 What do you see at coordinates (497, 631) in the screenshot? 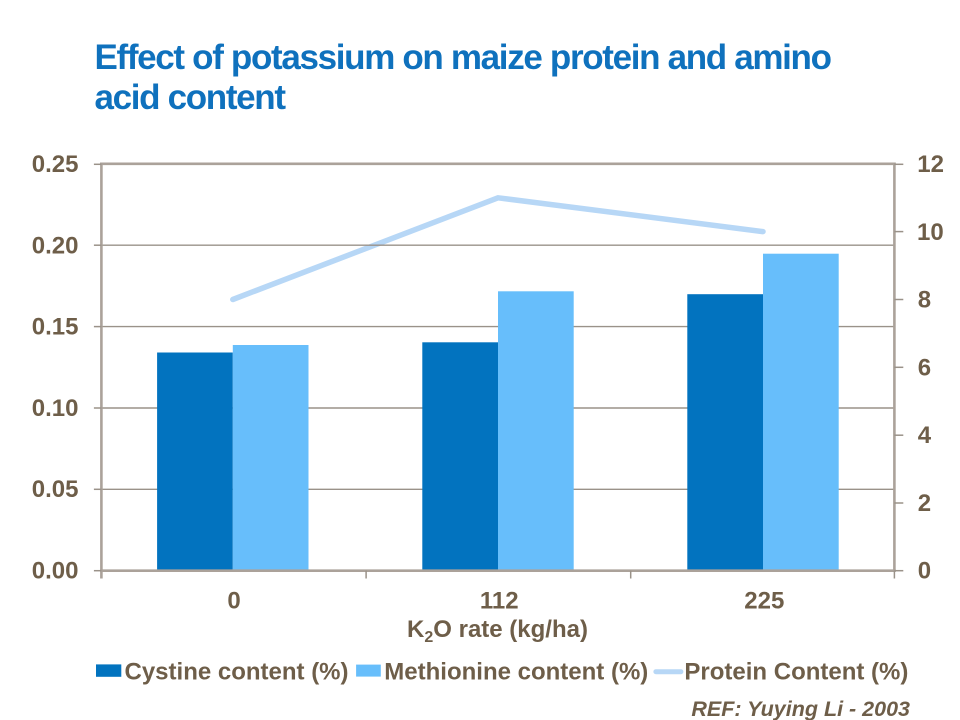
I see `svg-text: K2O rate (kg/ha)` at bounding box center [497, 631].